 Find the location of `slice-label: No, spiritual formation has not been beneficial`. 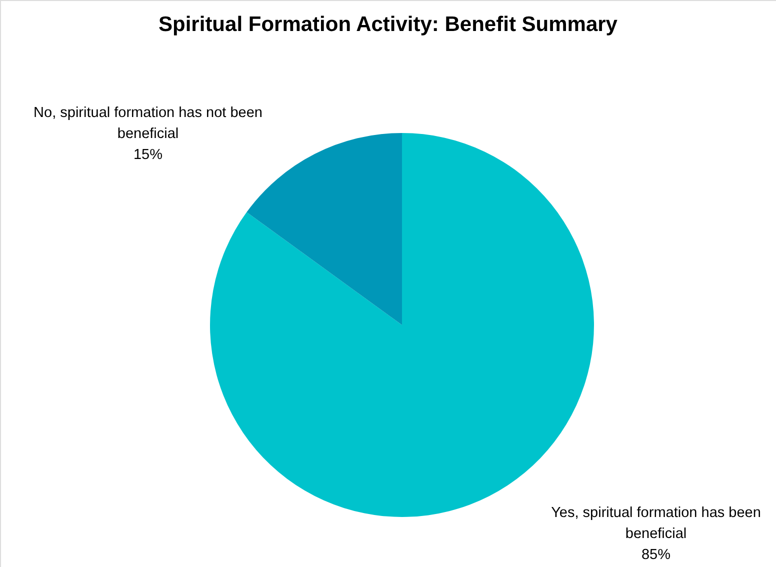

slice-label: No, spiritual formation has not been beneficial is located at coordinates (148, 123).